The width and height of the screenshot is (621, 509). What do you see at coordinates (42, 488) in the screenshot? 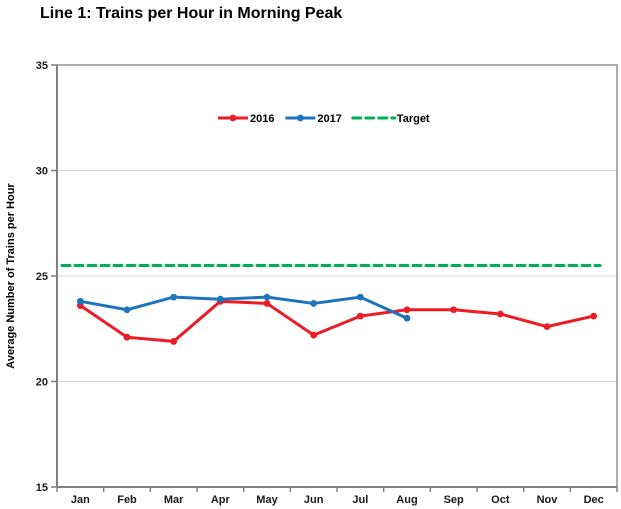
I see `y-tick-label: 15` at bounding box center [42, 488].